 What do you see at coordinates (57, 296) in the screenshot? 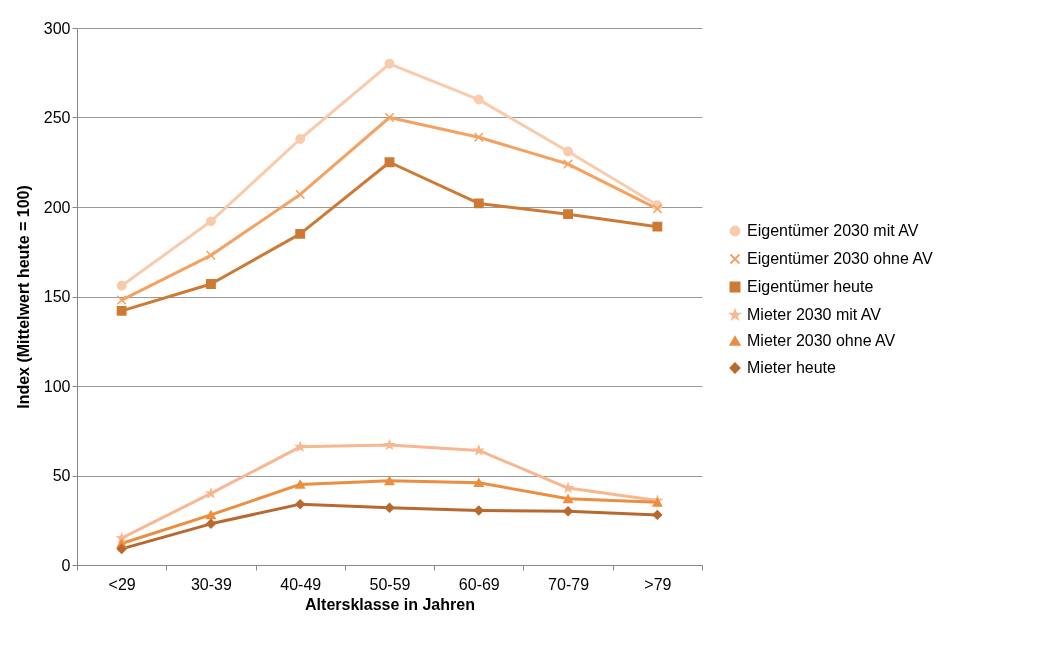
I see `y-tick-label: 150` at bounding box center [57, 296].